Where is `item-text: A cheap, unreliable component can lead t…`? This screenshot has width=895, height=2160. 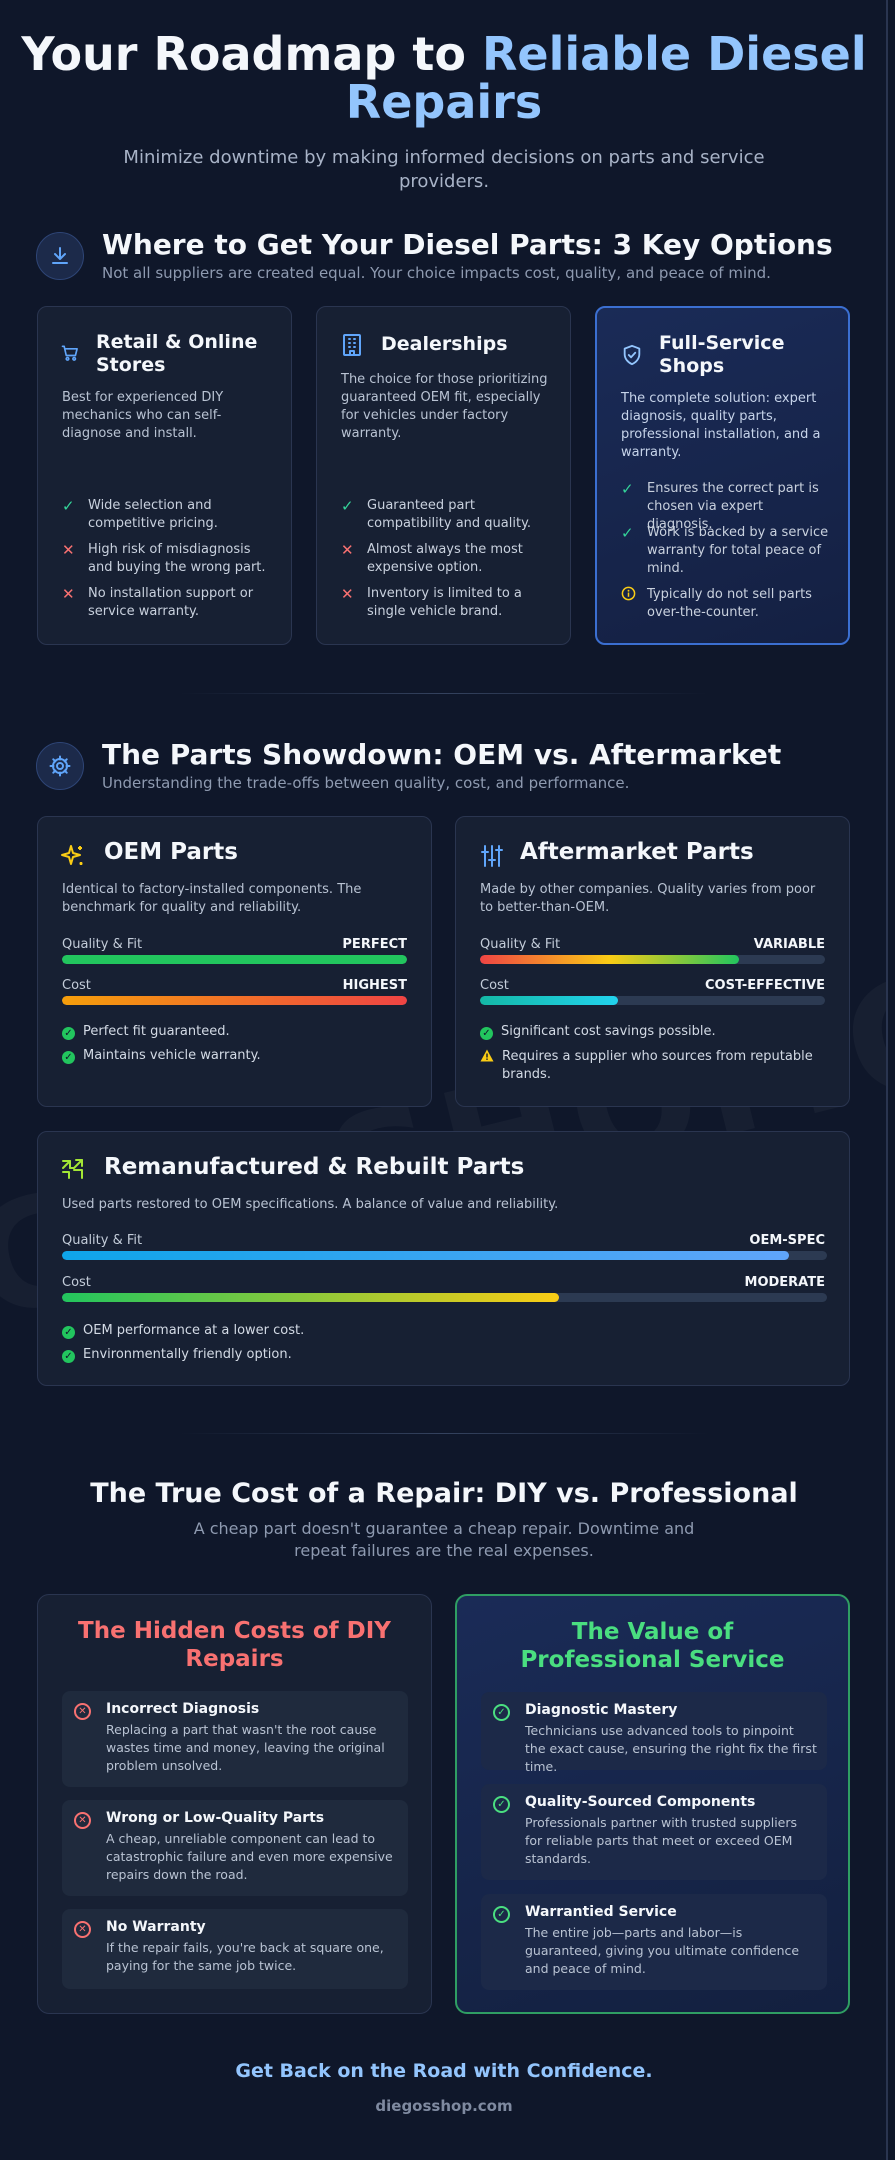
item-text: A cheap, unreliable component can lead t… is located at coordinates (249, 1856).